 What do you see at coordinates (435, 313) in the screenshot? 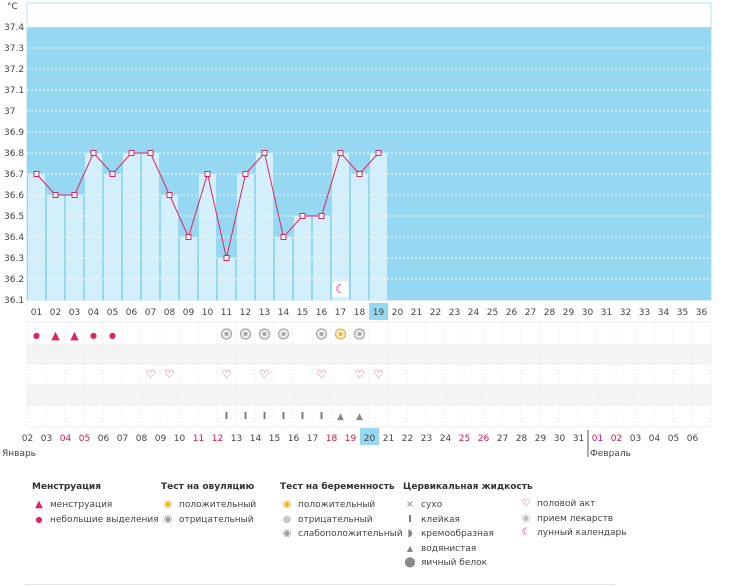
I see `cycle-day-label: 22` at bounding box center [435, 313].